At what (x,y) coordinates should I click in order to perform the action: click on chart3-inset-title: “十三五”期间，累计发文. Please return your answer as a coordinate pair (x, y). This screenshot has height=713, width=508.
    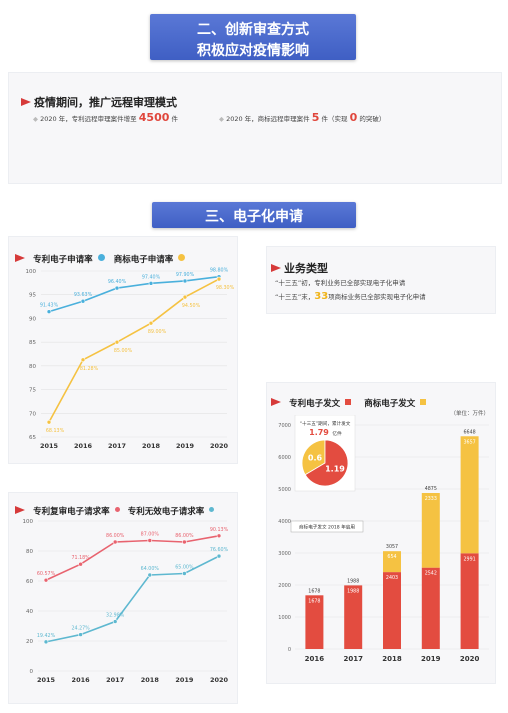
    Looking at the image, I should click on (325, 423).